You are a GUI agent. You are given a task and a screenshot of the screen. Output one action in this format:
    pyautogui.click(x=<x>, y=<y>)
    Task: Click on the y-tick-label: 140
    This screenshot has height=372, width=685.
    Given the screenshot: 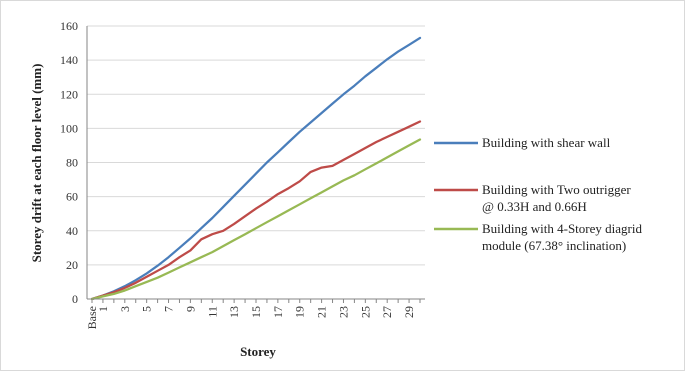 What is the action you would take?
    pyautogui.click(x=69, y=60)
    